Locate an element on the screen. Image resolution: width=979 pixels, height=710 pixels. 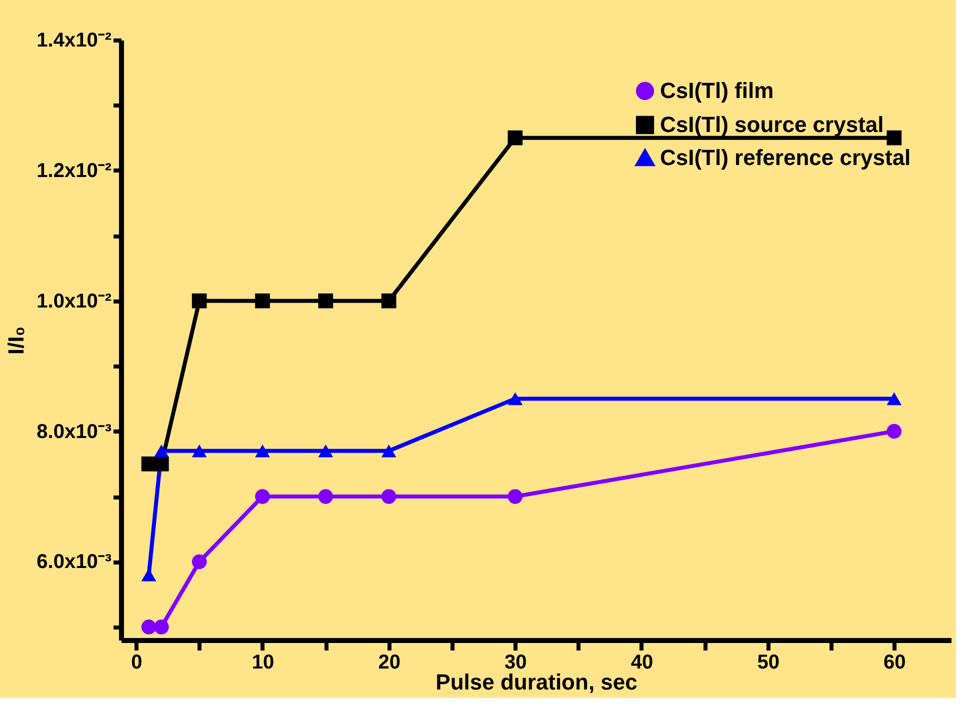
y-tick-label: 1.4x10⁻² is located at coordinates (74, 41).